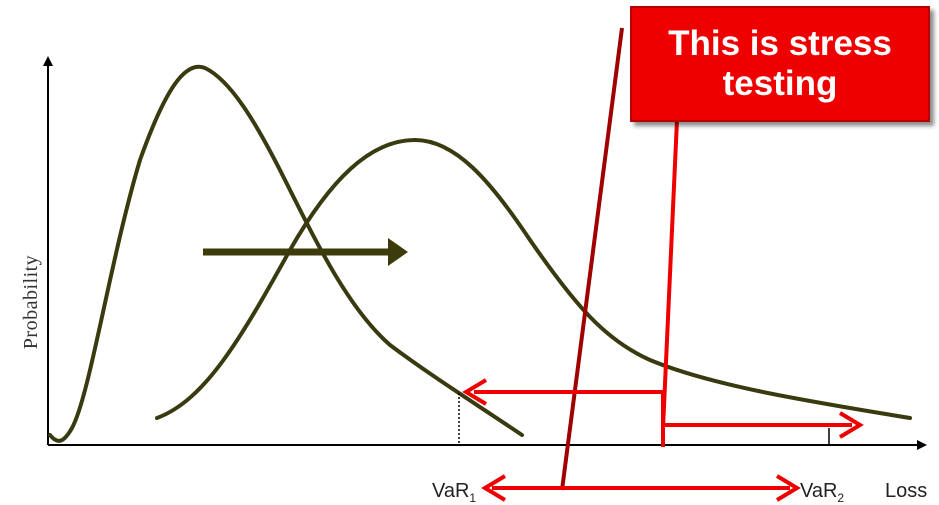  I want to click on var2-label: VaR2, so click(822, 492).